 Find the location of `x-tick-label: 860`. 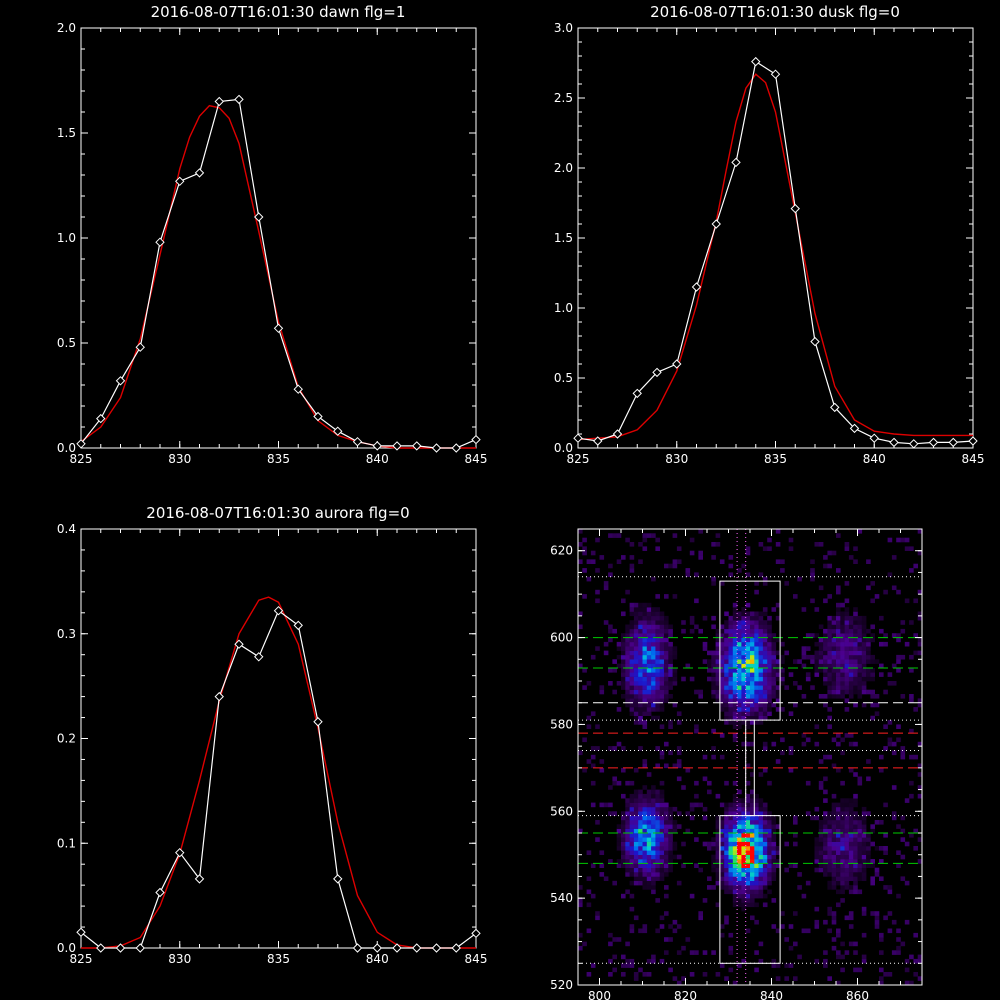

x-tick-label: 860 is located at coordinates (857, 994).